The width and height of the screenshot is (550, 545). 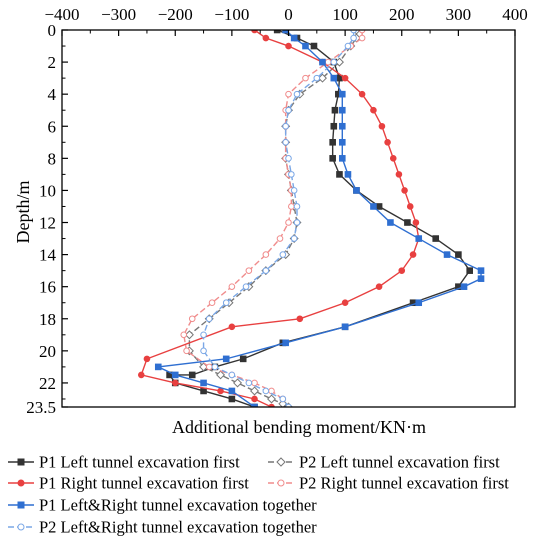 What do you see at coordinates (345, 14) in the screenshot?
I see `x-tick-label: 100` at bounding box center [345, 14].